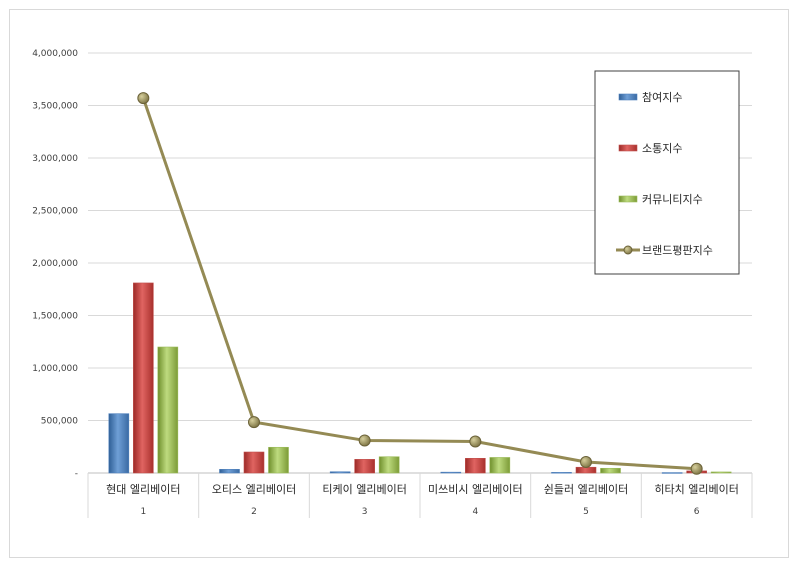 The height and width of the screenshot is (568, 800). Describe the element at coordinates (662, 148) in the screenshot. I see `legend-label: 소통지수` at that location.